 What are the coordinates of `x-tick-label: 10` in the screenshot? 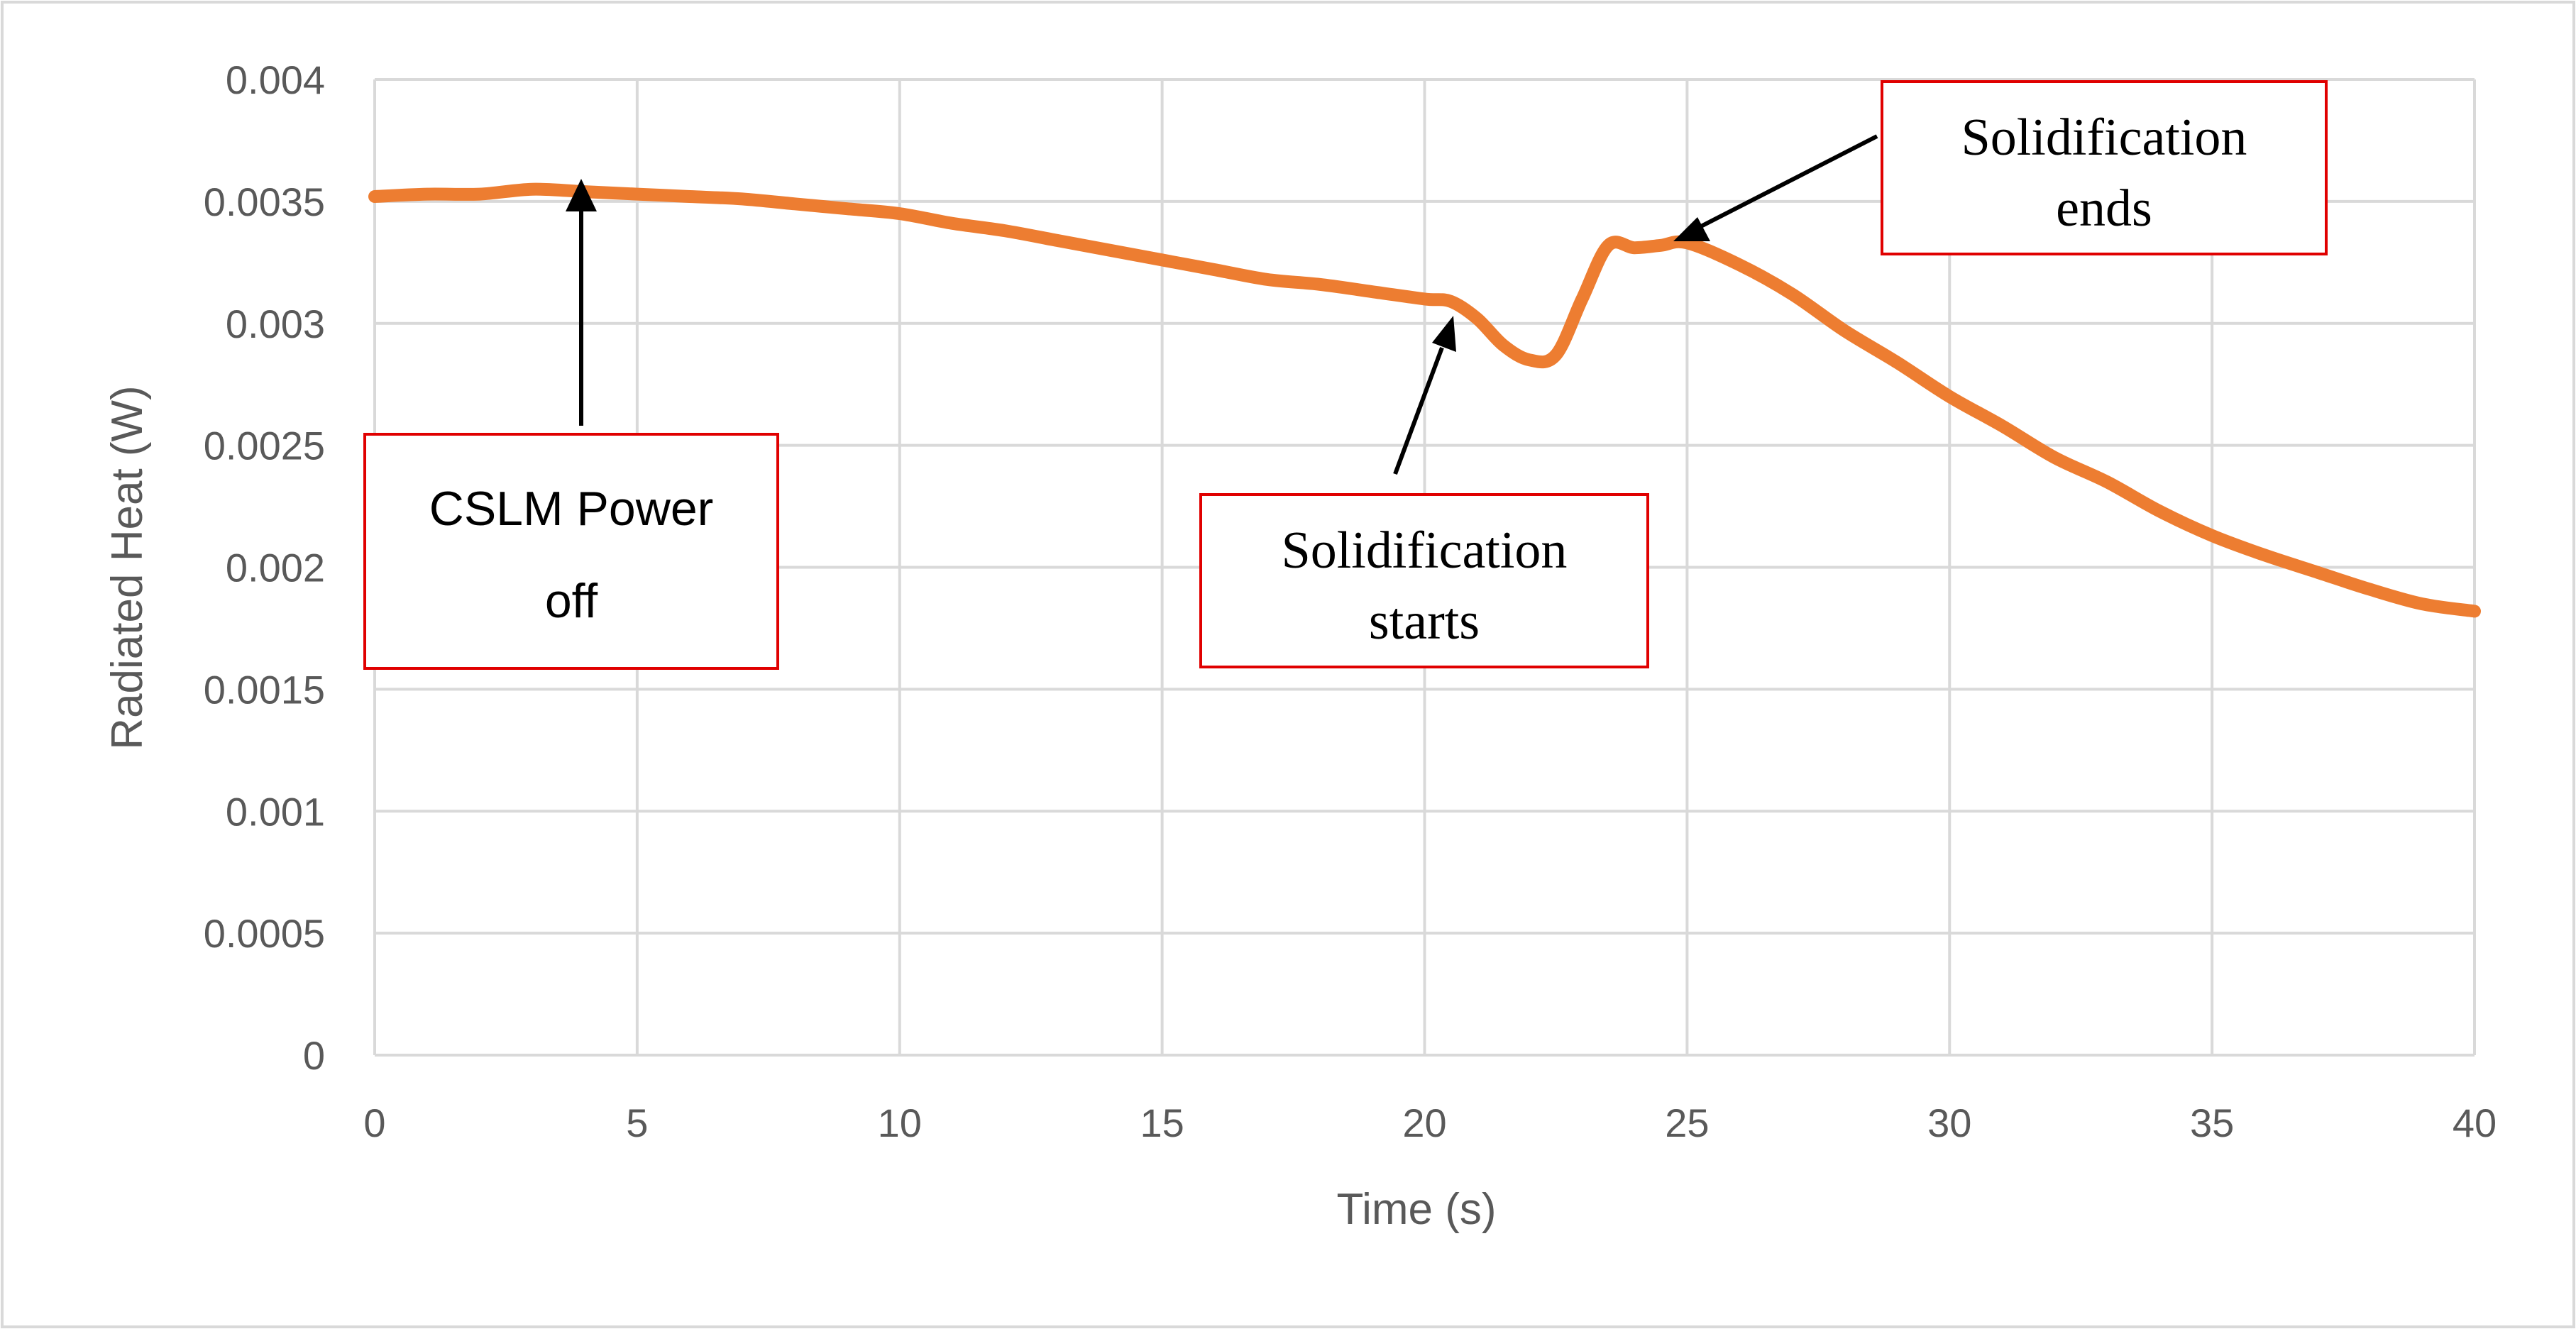 It's located at (900, 1123).